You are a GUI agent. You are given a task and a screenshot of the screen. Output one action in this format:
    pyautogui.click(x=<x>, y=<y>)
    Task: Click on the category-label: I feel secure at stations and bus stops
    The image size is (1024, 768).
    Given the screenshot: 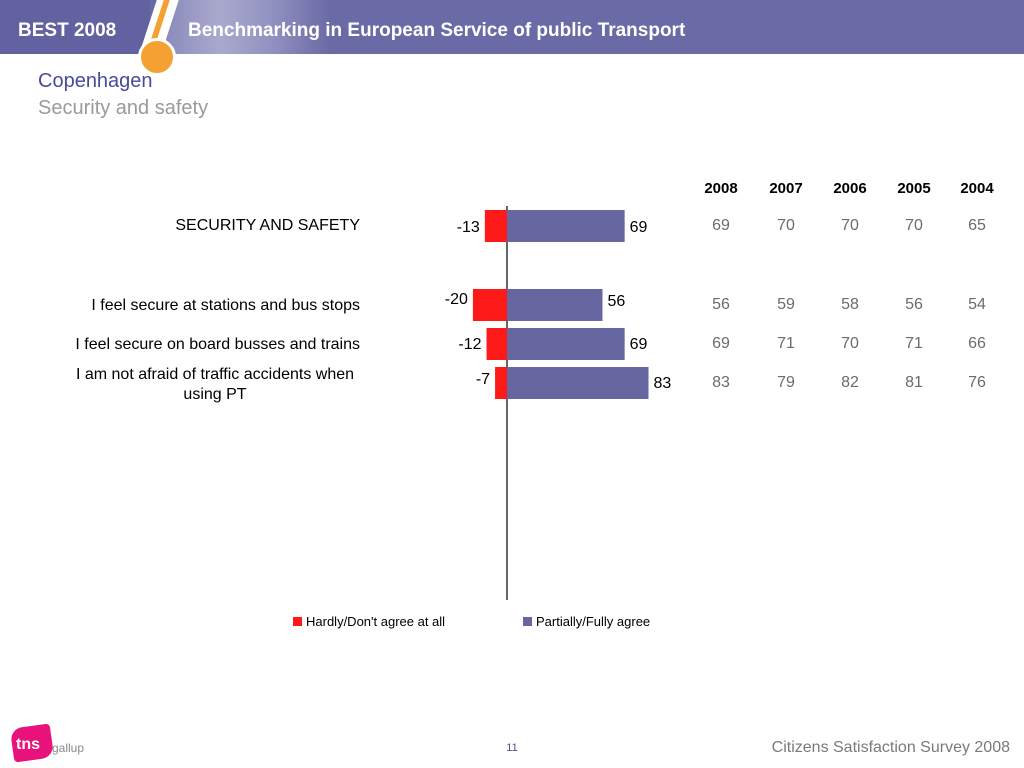 What is the action you would take?
    pyautogui.click(x=225, y=305)
    